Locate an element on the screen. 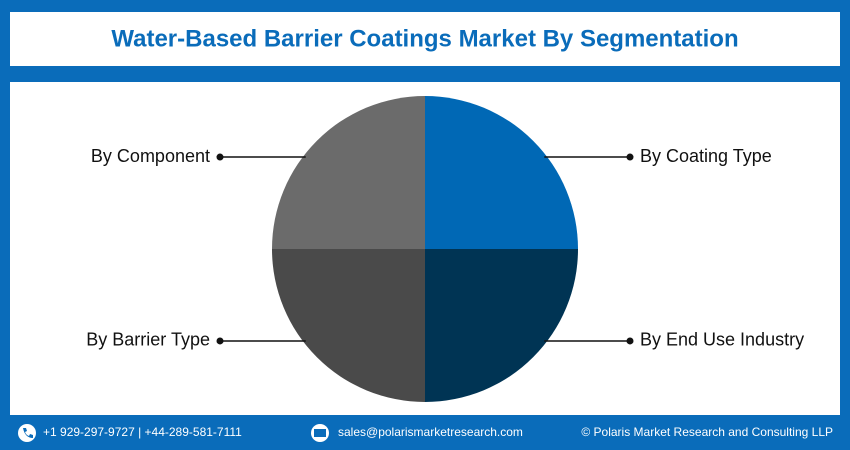 This screenshot has width=850, height=450. slice-label: By Component is located at coordinates (150, 156).